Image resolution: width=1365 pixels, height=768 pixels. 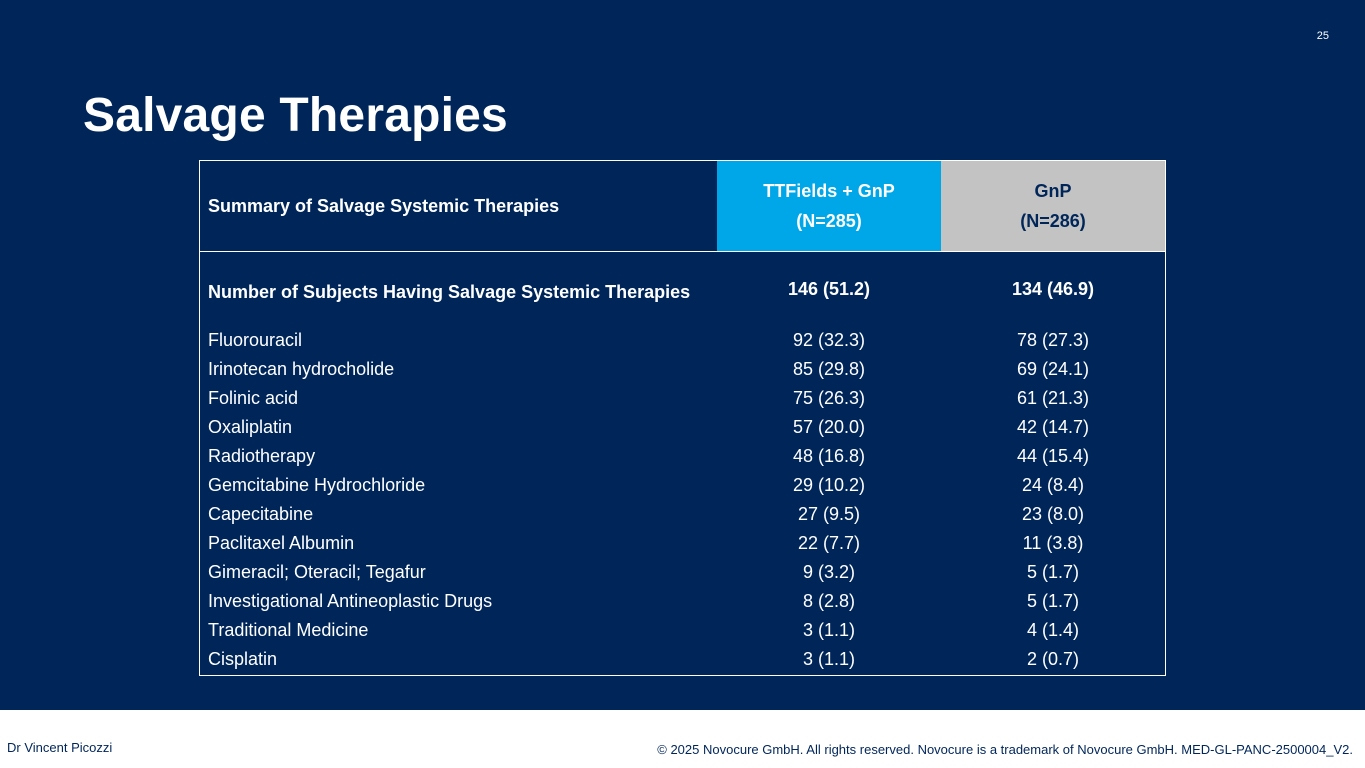 What do you see at coordinates (829, 398) in the screenshot?
I see `row-arm-ttfields-gnp: 75 (26.3)` at bounding box center [829, 398].